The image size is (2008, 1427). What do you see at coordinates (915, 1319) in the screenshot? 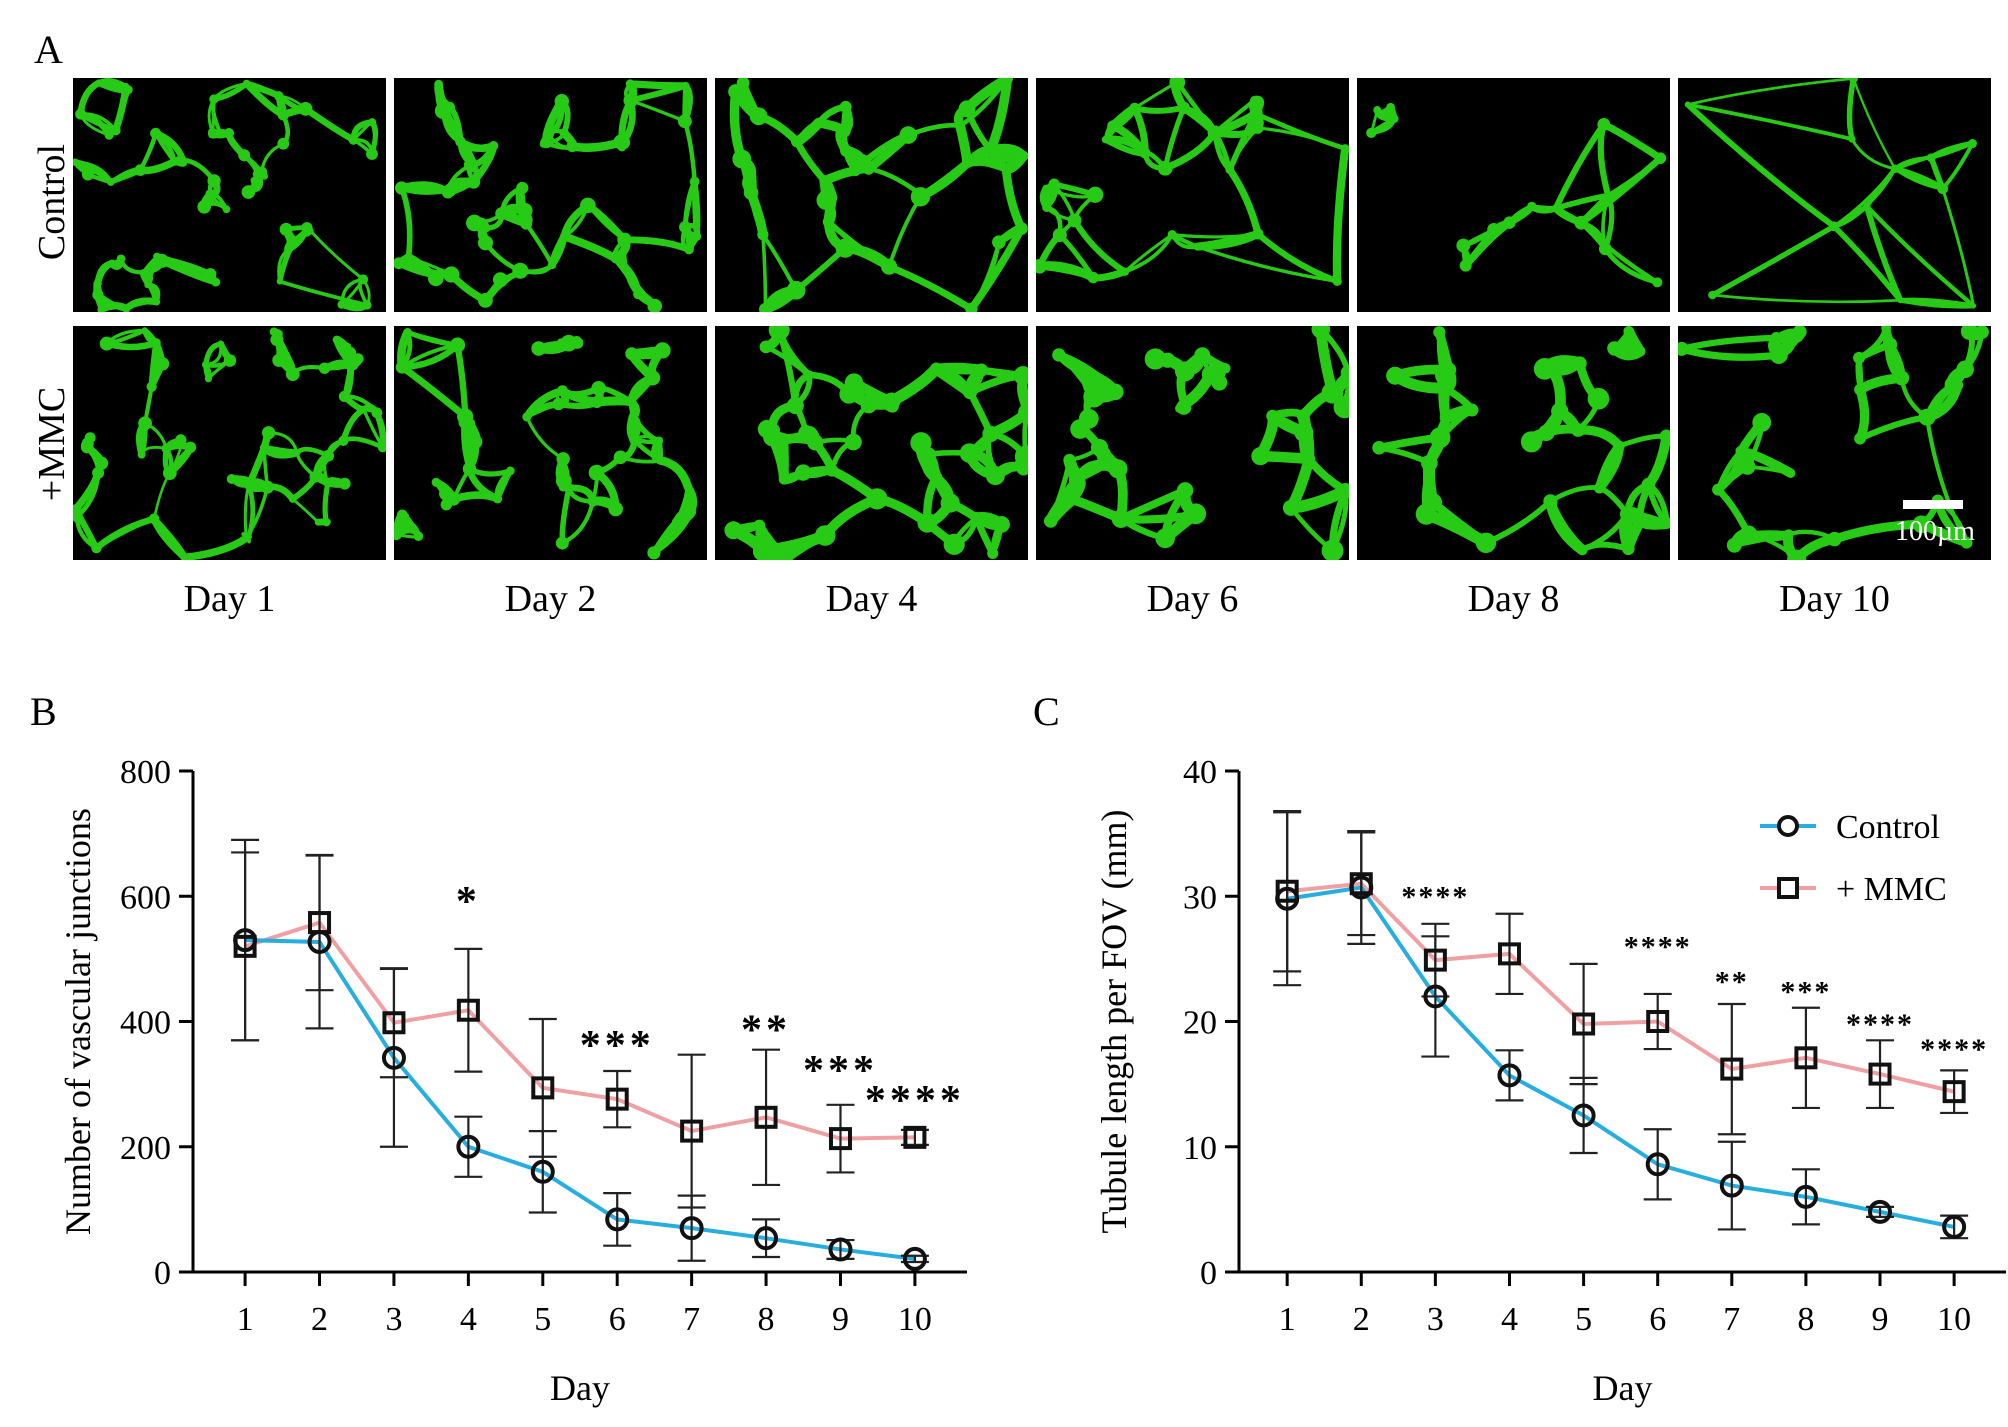
I see `x-tick-label: 10` at bounding box center [915, 1319].